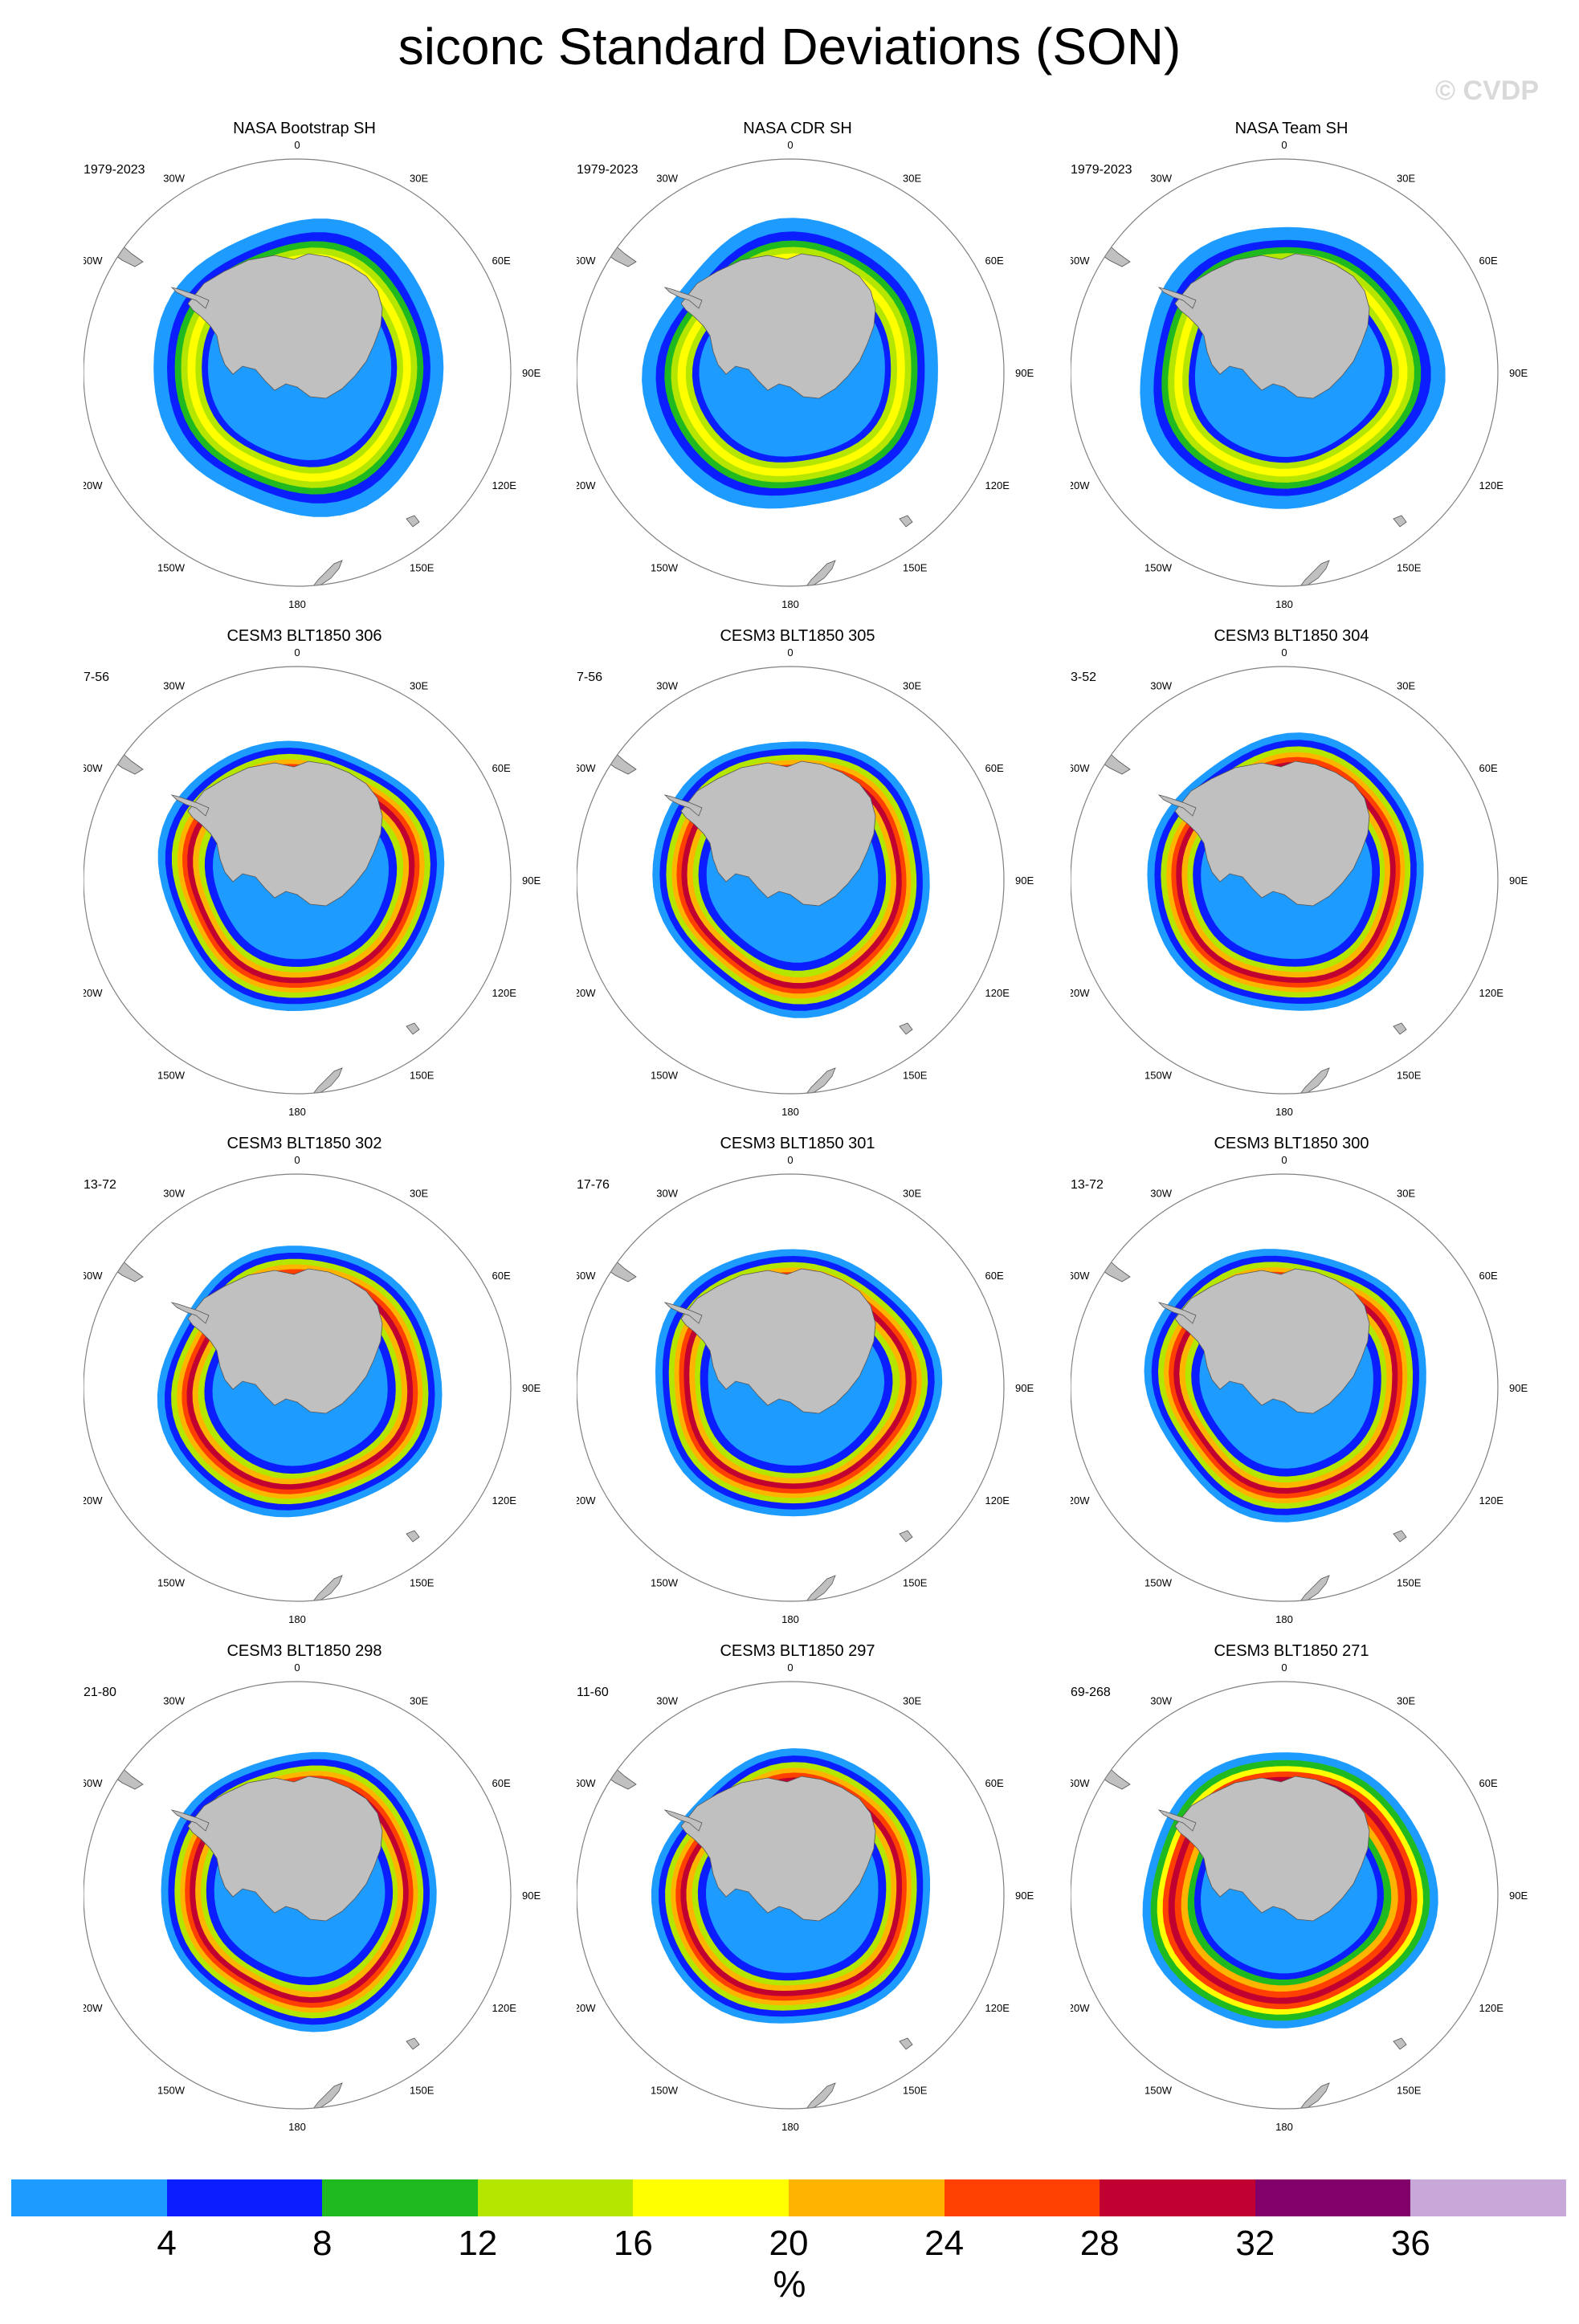 The width and height of the screenshot is (1579, 2324). What do you see at coordinates (174, 1701) in the screenshot?
I see `longitude-label: 30W` at bounding box center [174, 1701].